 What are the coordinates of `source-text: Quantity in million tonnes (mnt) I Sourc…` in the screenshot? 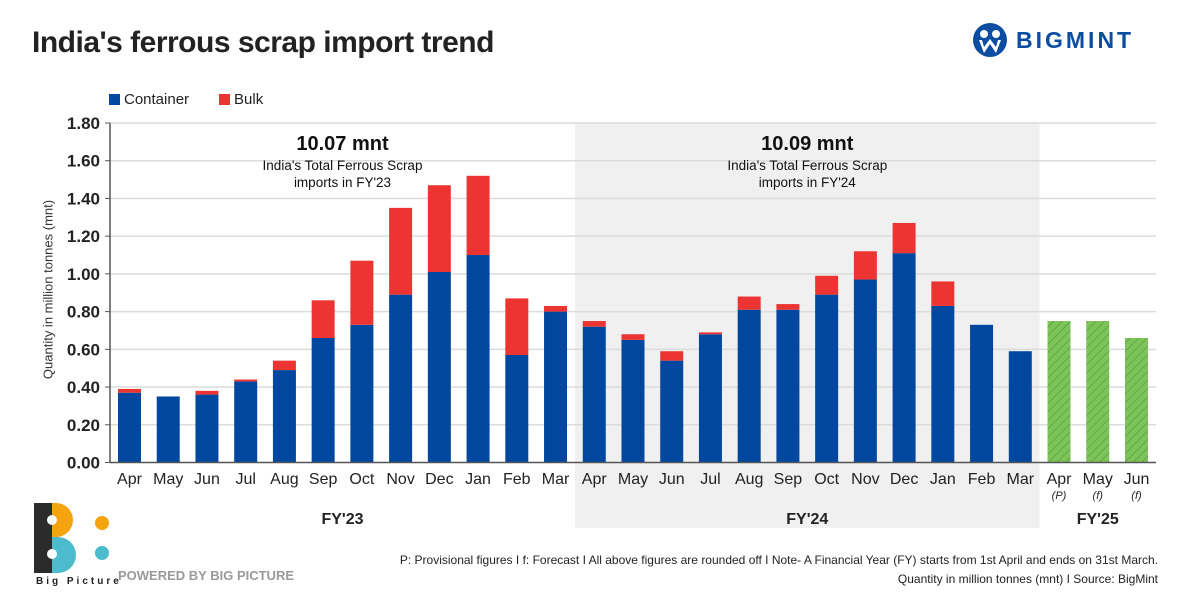 It's located at (1027, 579).